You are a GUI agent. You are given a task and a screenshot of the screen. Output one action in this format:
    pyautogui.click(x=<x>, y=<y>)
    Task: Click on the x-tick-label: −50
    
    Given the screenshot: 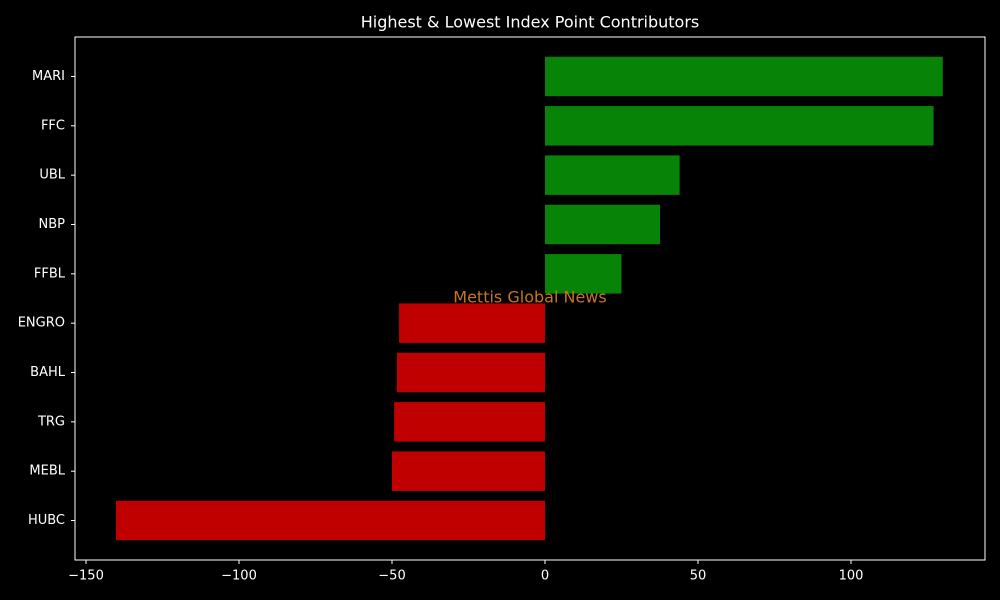 What is the action you would take?
    pyautogui.click(x=391, y=576)
    